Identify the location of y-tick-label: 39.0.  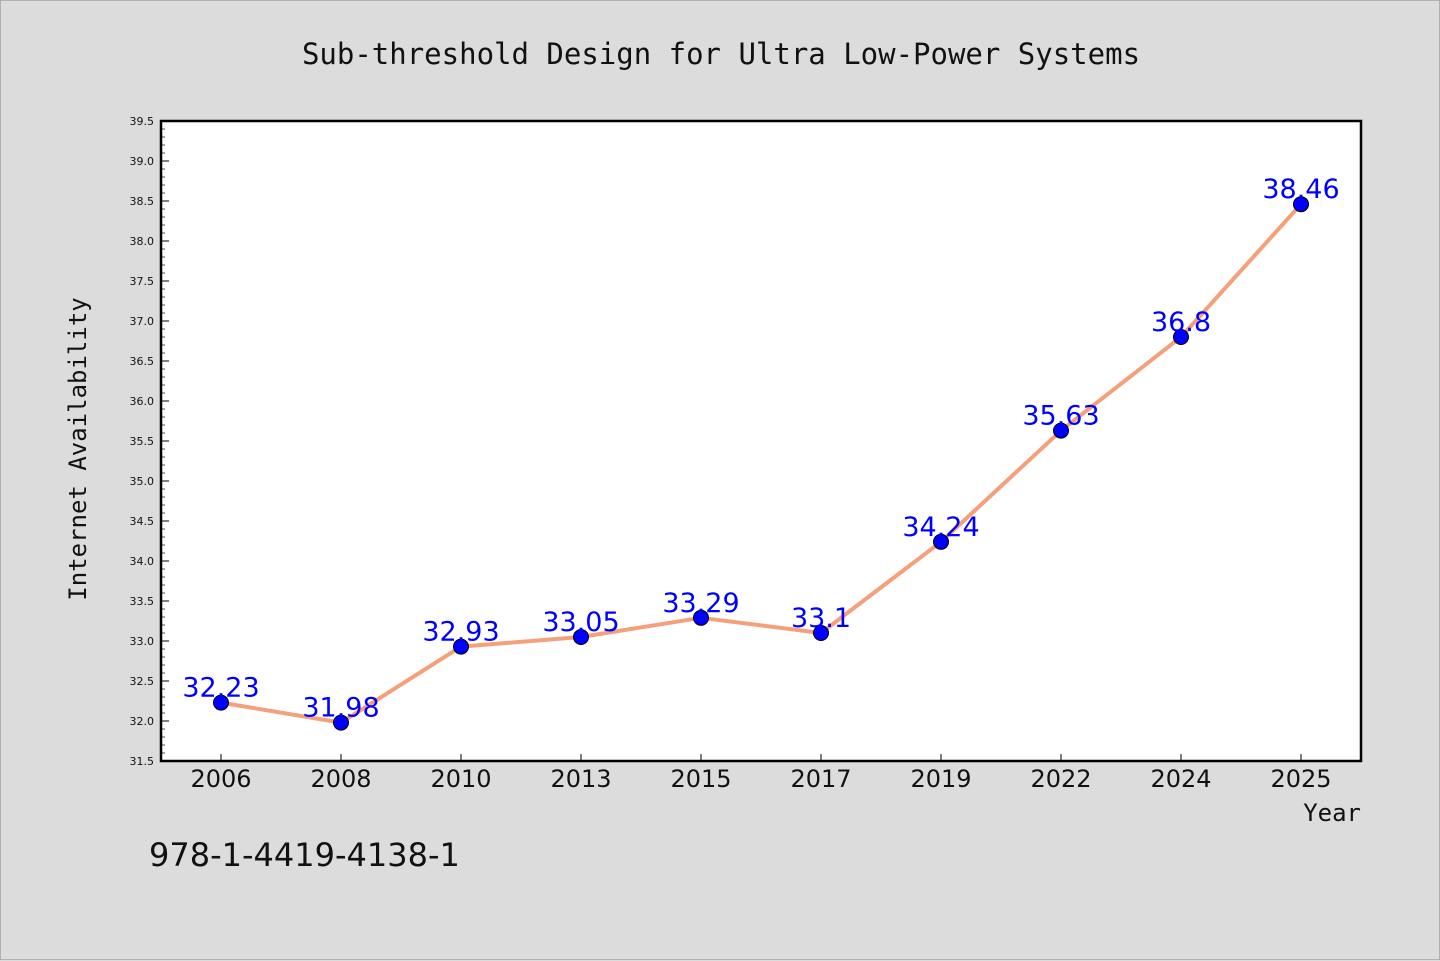
(142, 161).